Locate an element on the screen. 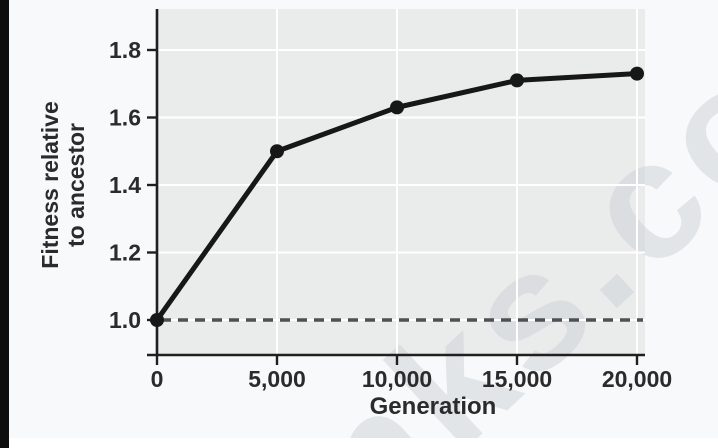 The height and width of the screenshot is (448, 718). y-axis-label-line2: to ancestor is located at coordinates (76, 185).